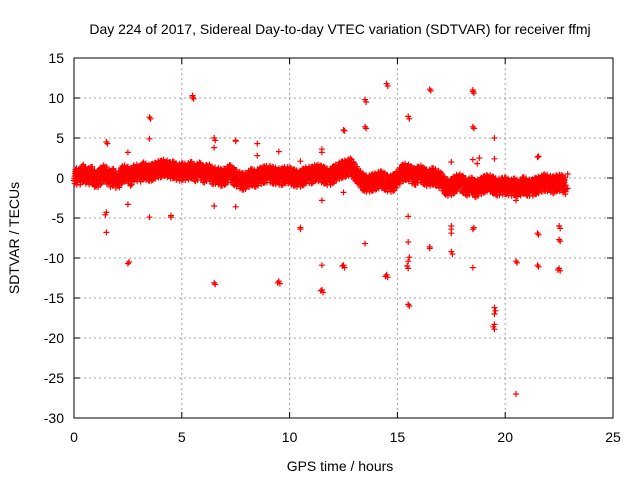 This screenshot has height=480, width=640. Describe the element at coordinates (54, 238) in the screenshot. I see `y-tick-labels: -30 -25 -20 -15 -10 -5 0 5 10 15` at that location.